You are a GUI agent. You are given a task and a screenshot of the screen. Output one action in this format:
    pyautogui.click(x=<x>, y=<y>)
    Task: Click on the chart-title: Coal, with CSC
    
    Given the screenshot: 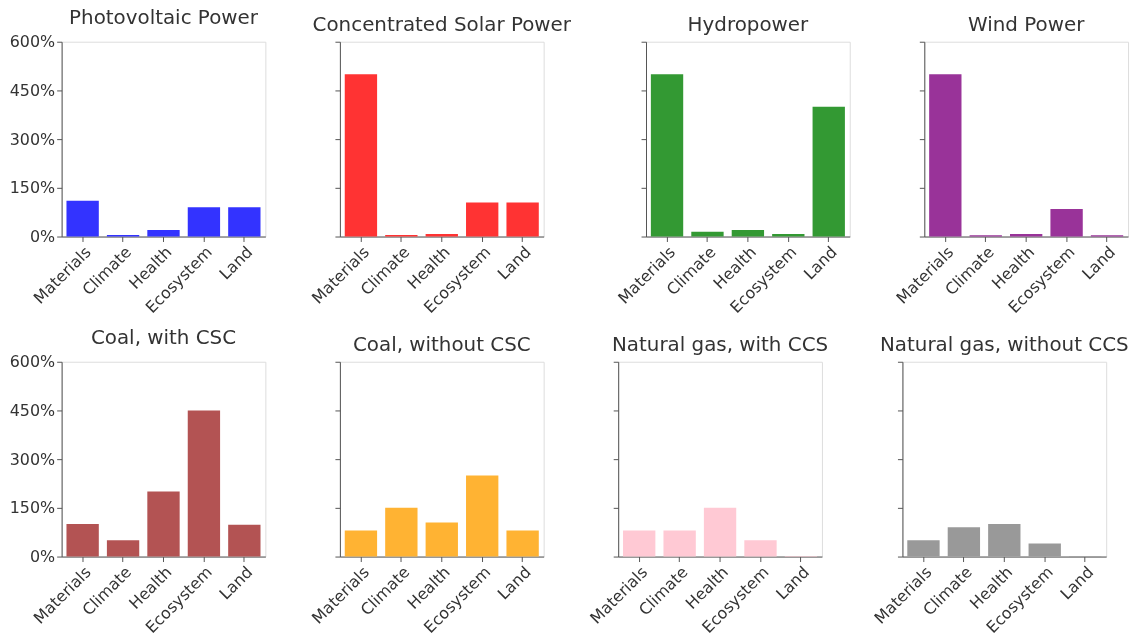 What is the action you would take?
    pyautogui.click(x=163, y=337)
    